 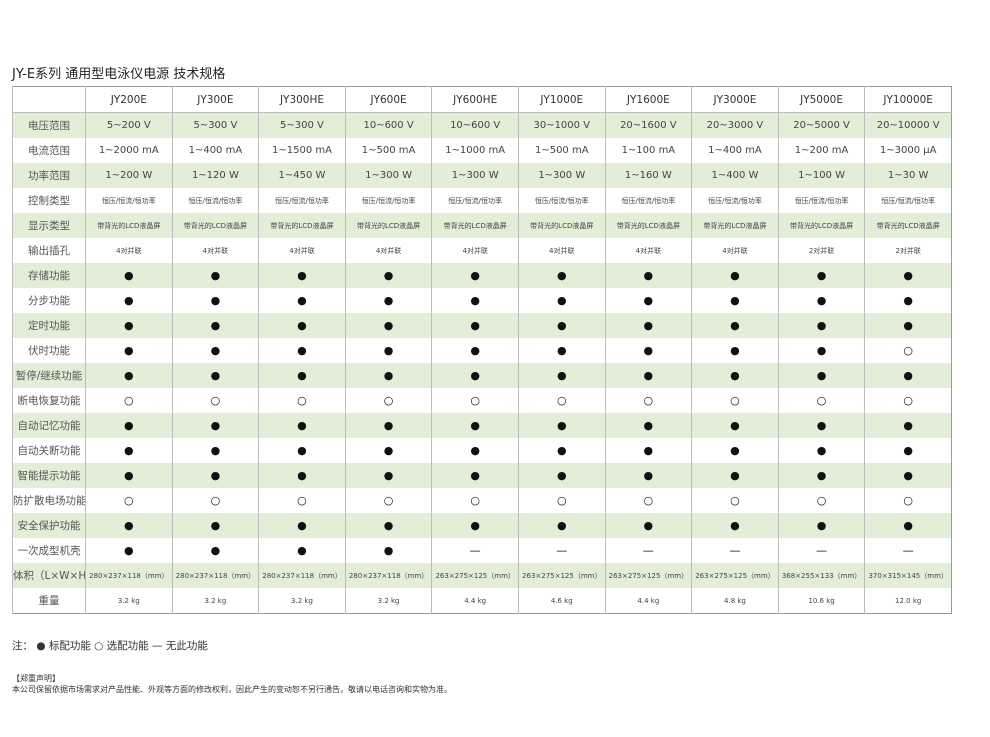 What do you see at coordinates (821, 175) in the screenshot?
I see `table-cell: 1~100 W` at bounding box center [821, 175].